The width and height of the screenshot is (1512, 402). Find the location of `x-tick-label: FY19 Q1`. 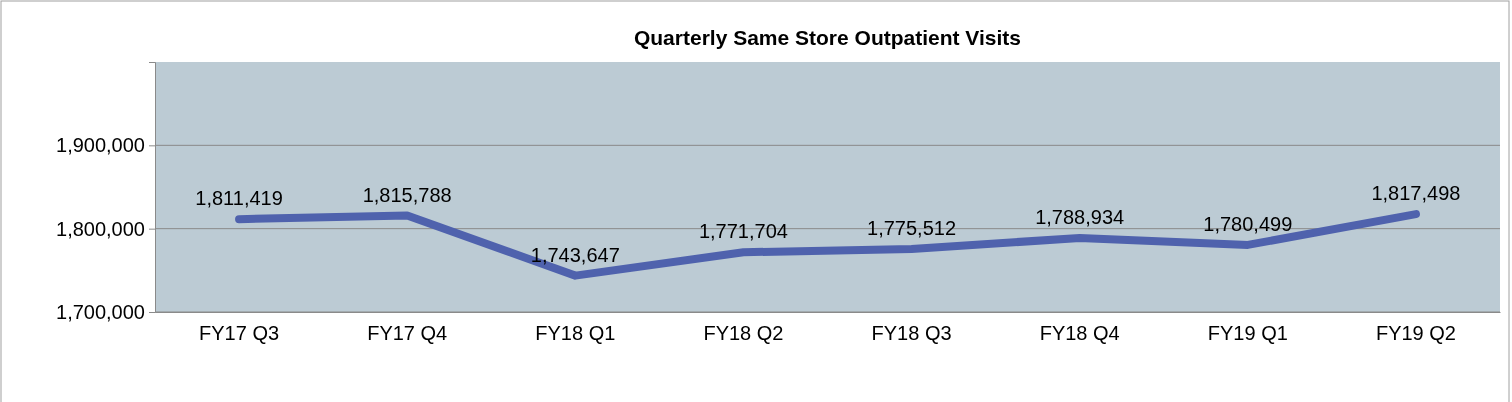

x-tick-label: FY19 Q1 is located at coordinates (1247, 333).